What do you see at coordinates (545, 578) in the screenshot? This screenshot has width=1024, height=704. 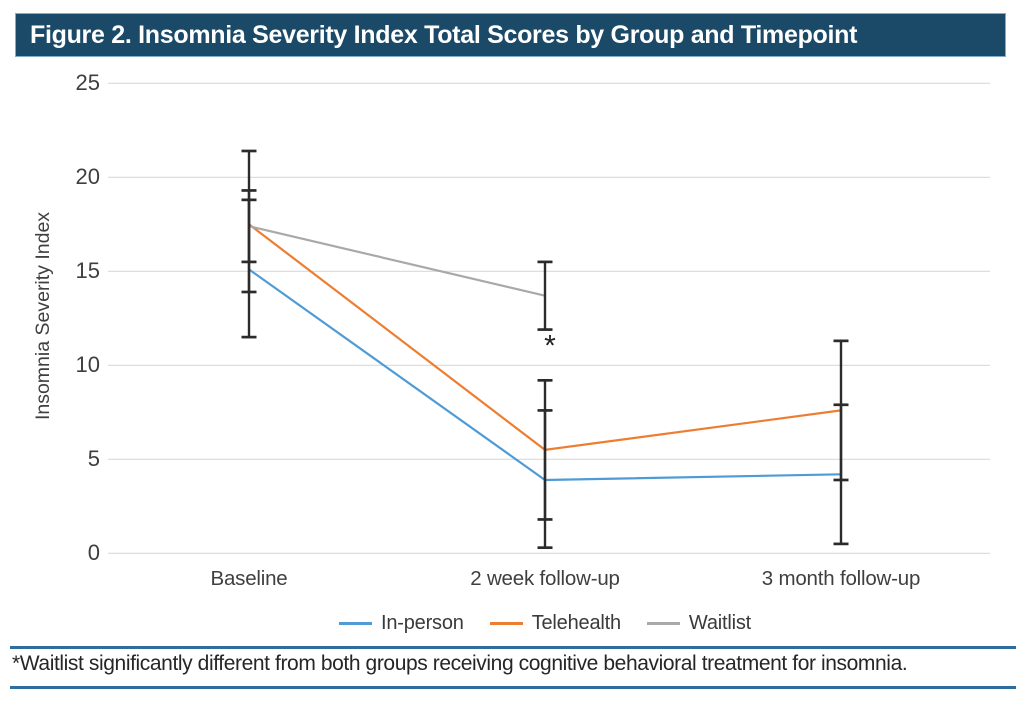 I see `x-tick-label: 2 week follow-up` at bounding box center [545, 578].